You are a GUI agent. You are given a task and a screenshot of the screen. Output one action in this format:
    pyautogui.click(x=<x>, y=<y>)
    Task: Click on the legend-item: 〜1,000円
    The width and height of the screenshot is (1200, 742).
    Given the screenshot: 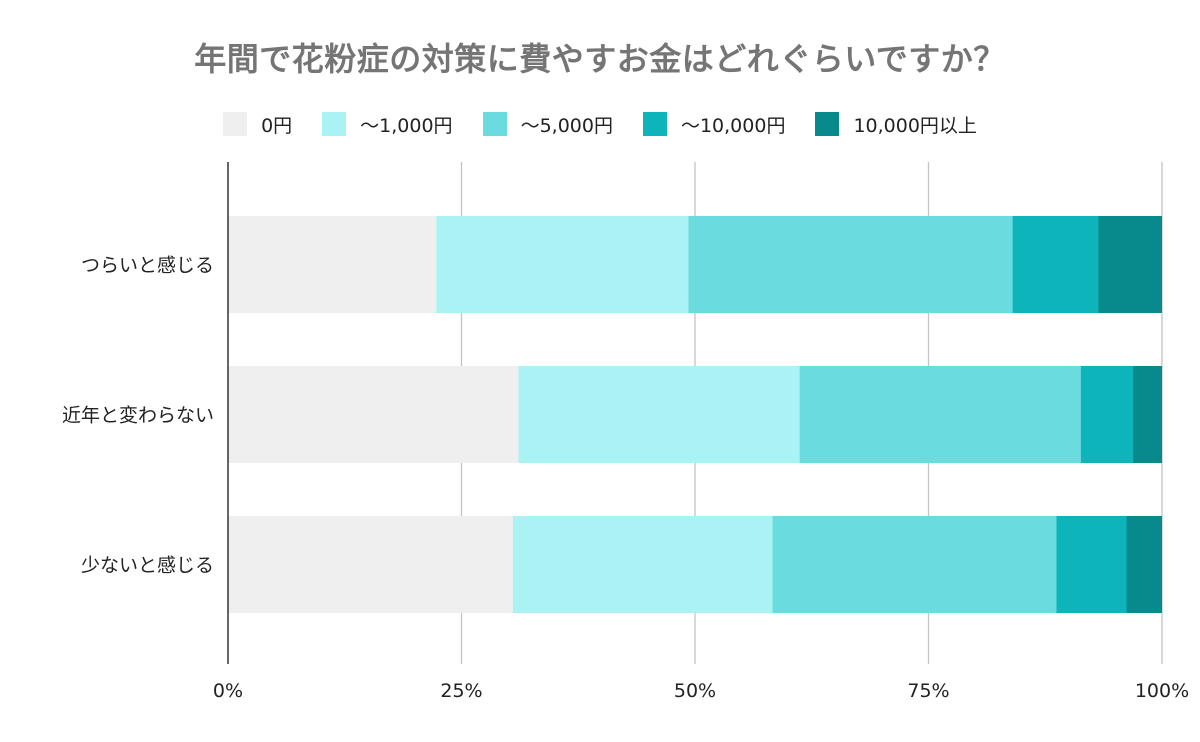 What is the action you would take?
    pyautogui.click(x=387, y=124)
    